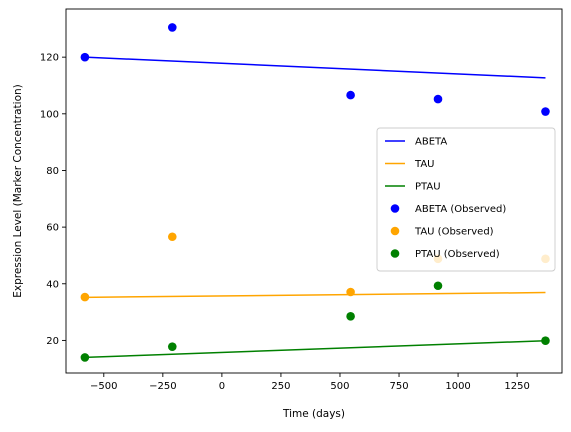  What do you see at coordinates (49, 58) in the screenshot?
I see `y-tick-label: 120` at bounding box center [49, 58].